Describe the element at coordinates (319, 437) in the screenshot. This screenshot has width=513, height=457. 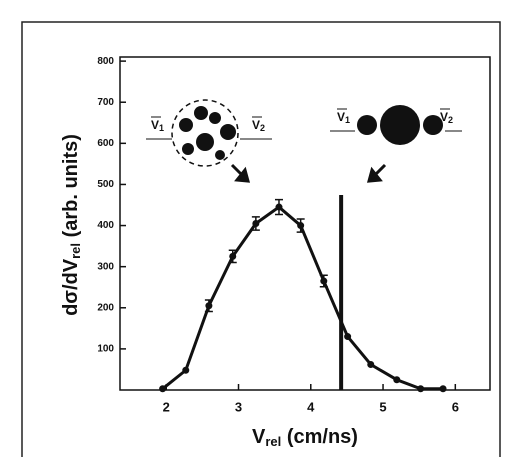
I see `x-label-unit: (cm/ns)` at that location.